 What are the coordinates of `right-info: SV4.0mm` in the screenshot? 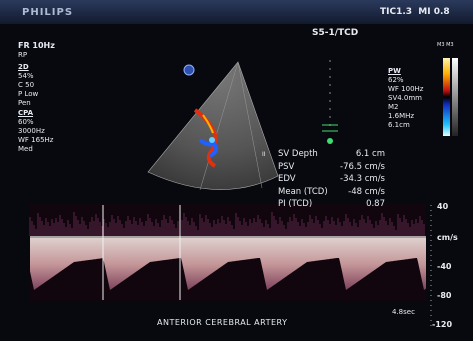 It's located at (405, 98).